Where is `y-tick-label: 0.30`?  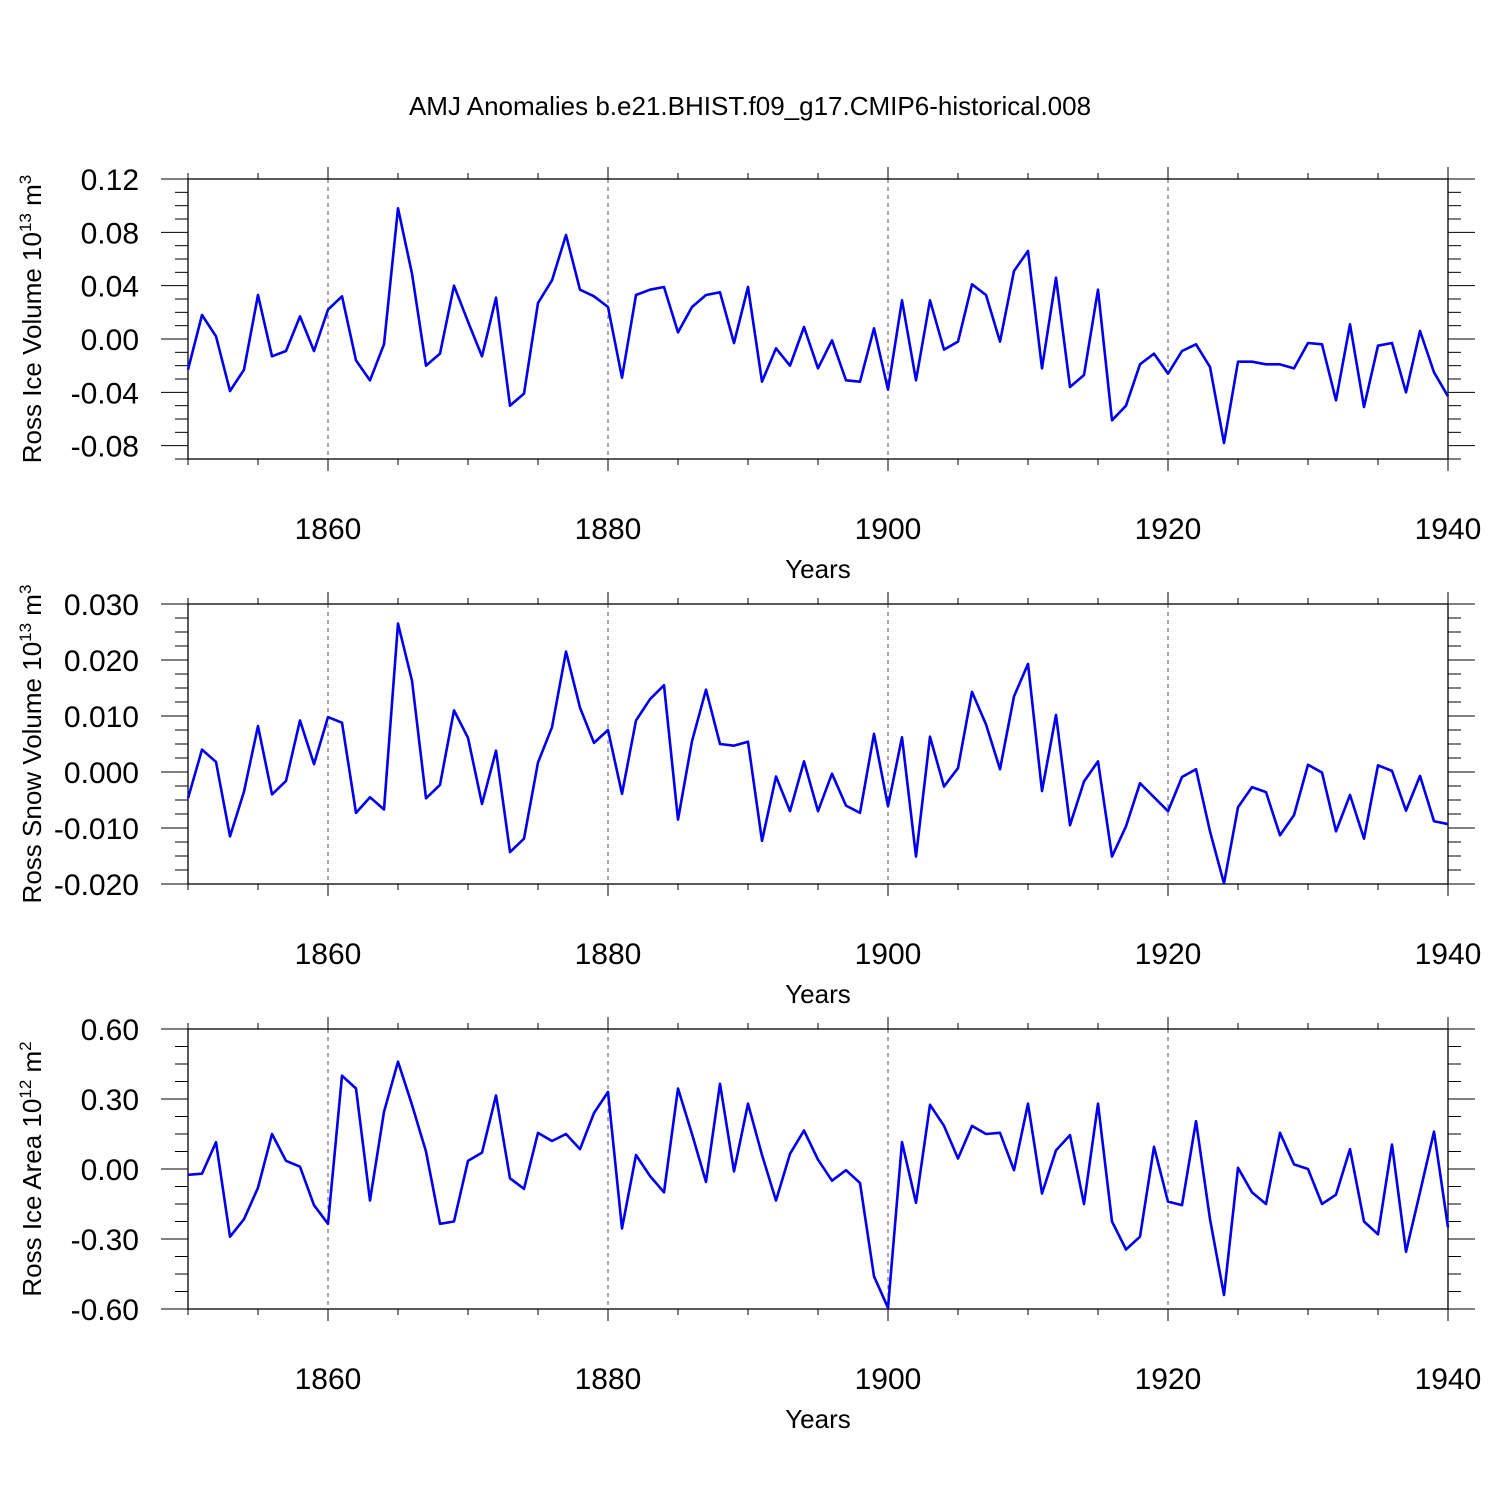 y-tick-label: 0.30 is located at coordinates (110, 1100).